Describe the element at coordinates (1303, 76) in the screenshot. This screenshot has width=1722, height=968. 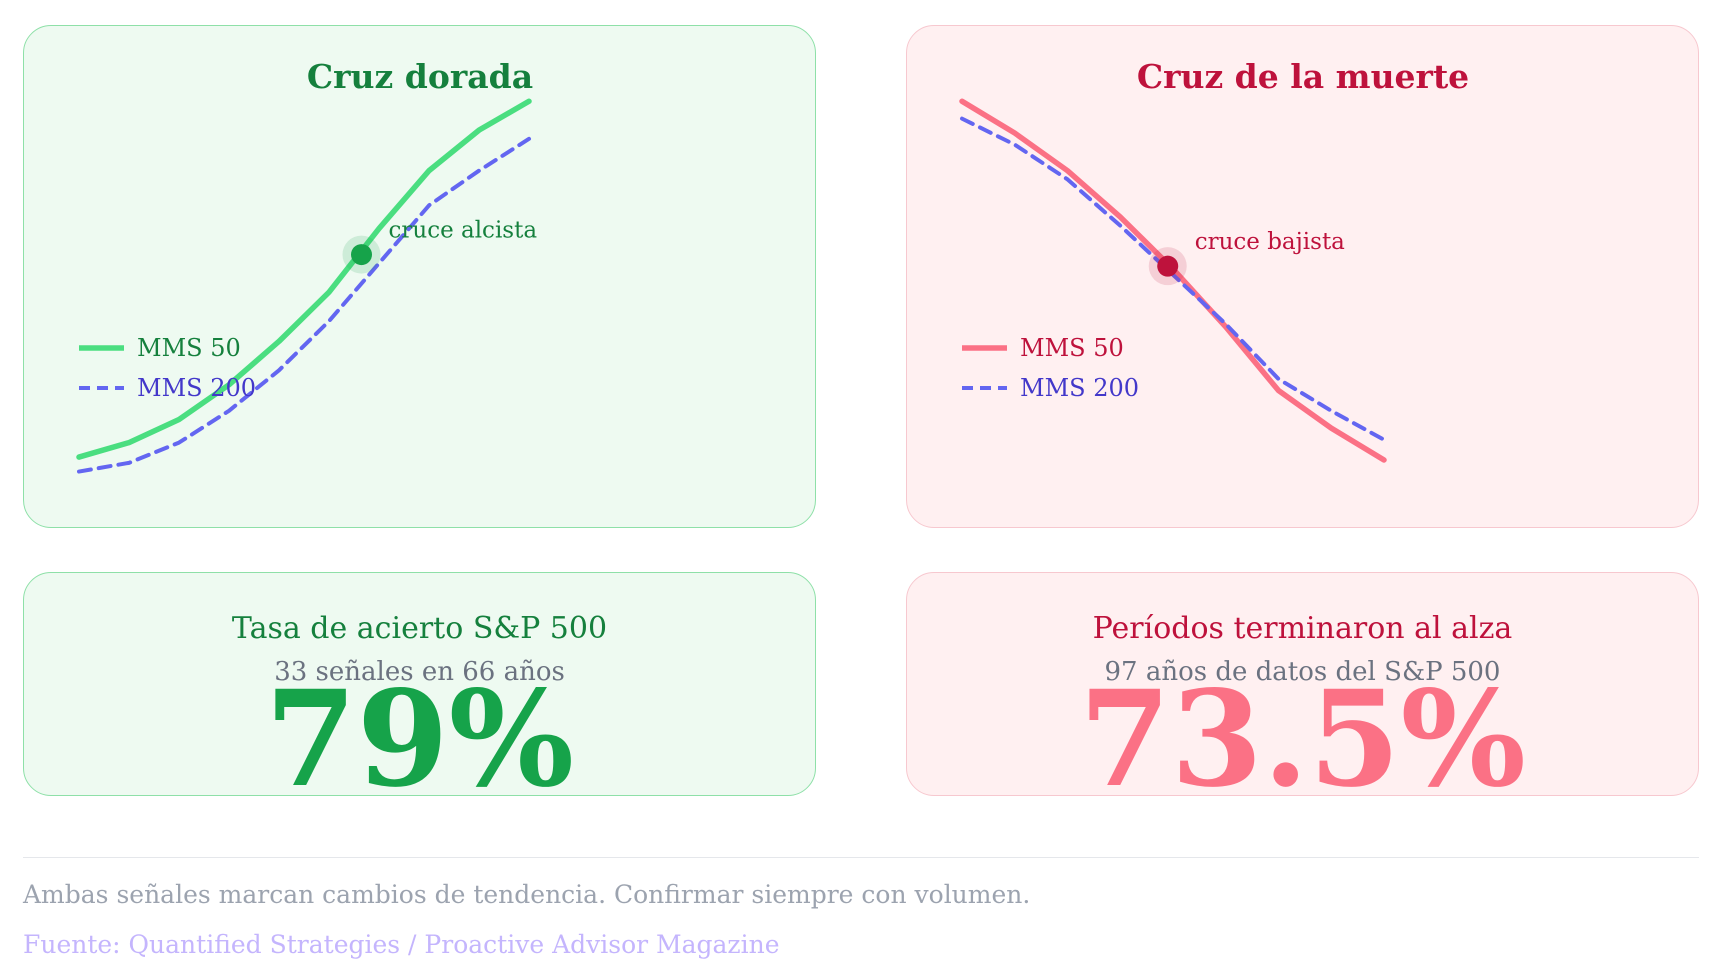
I see `chart-title: Cruz de la muerte` at that location.